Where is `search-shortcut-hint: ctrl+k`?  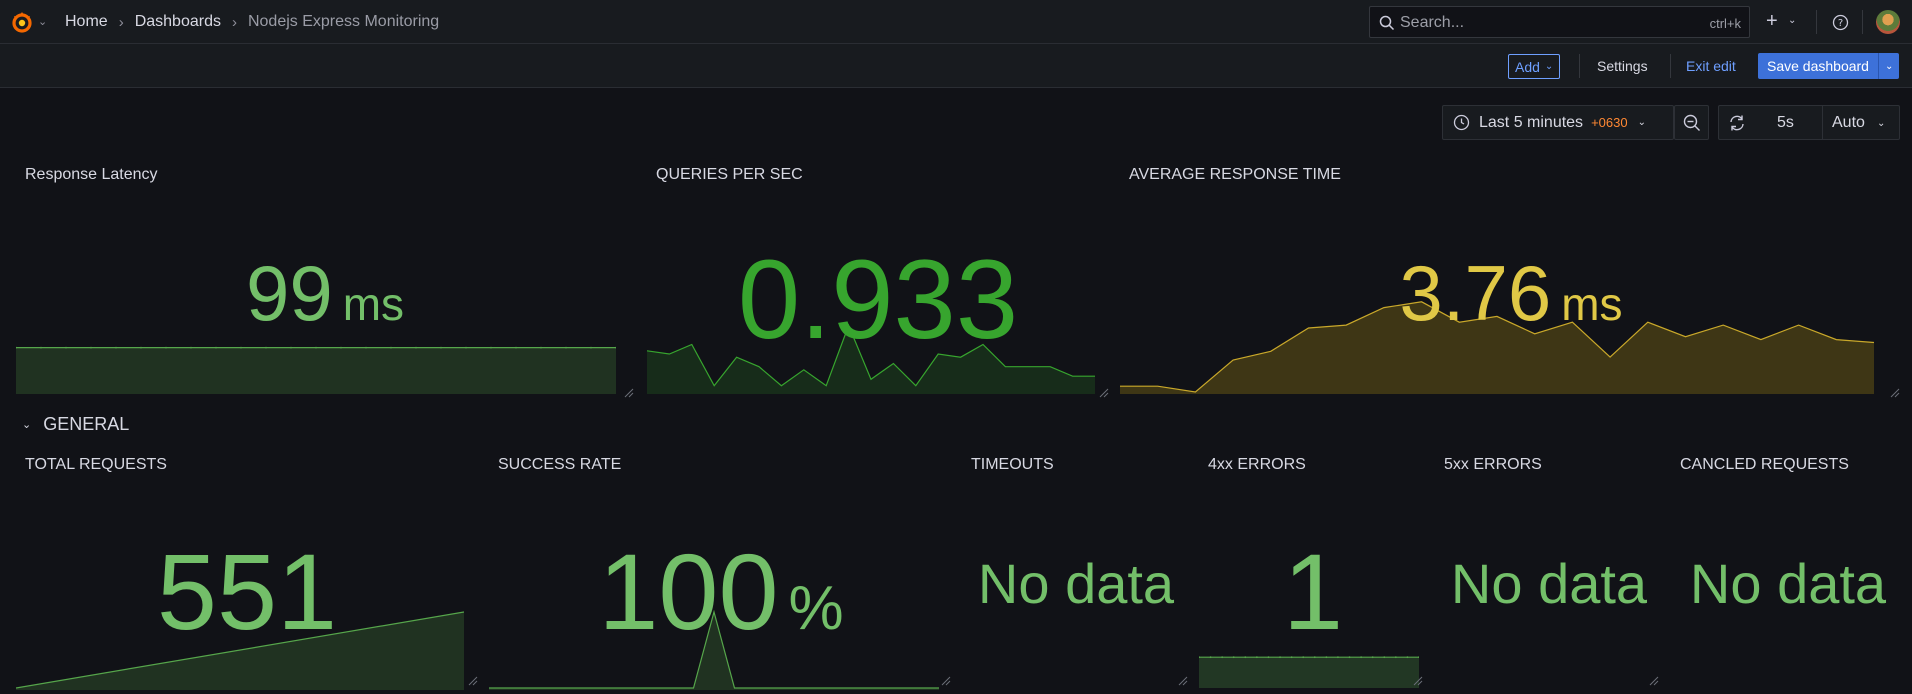
search-shortcut-hint: ctrl+k is located at coordinates (1725, 23).